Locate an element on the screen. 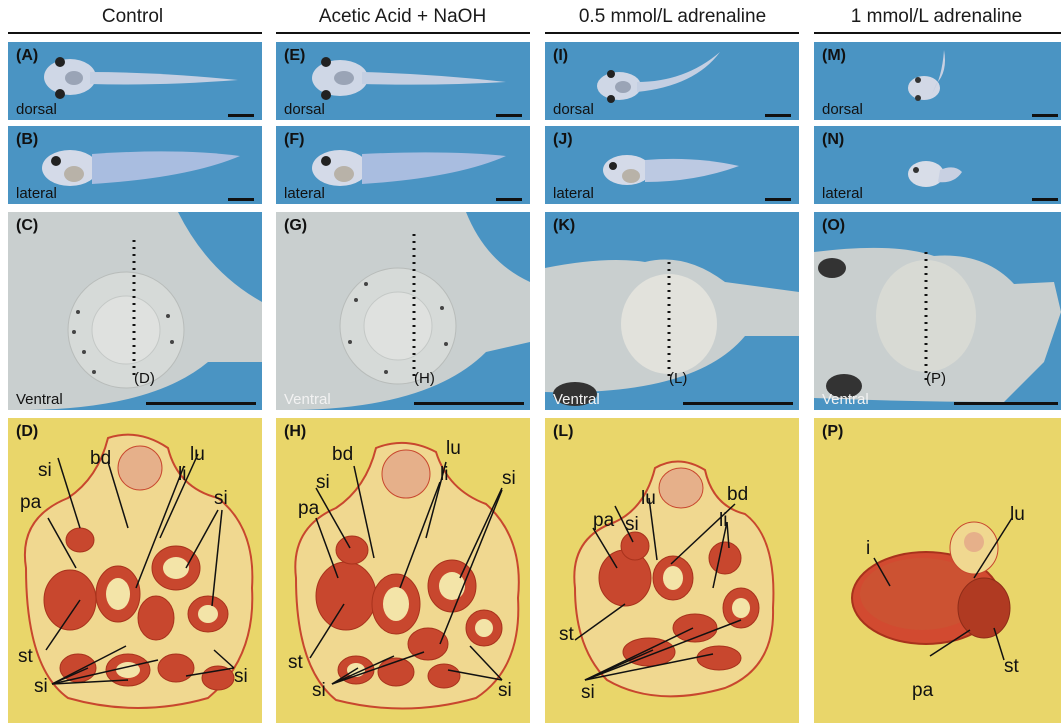 Image resolution: width=1061 pixels, height=723 pixels. column-title-control: Control is located at coordinates (132, 16).